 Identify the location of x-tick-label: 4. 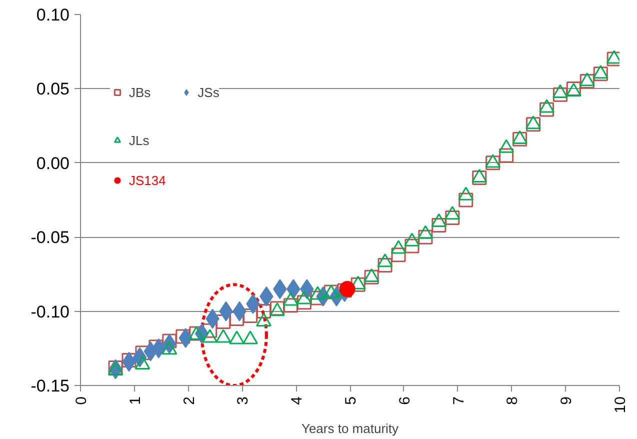
(297, 400).